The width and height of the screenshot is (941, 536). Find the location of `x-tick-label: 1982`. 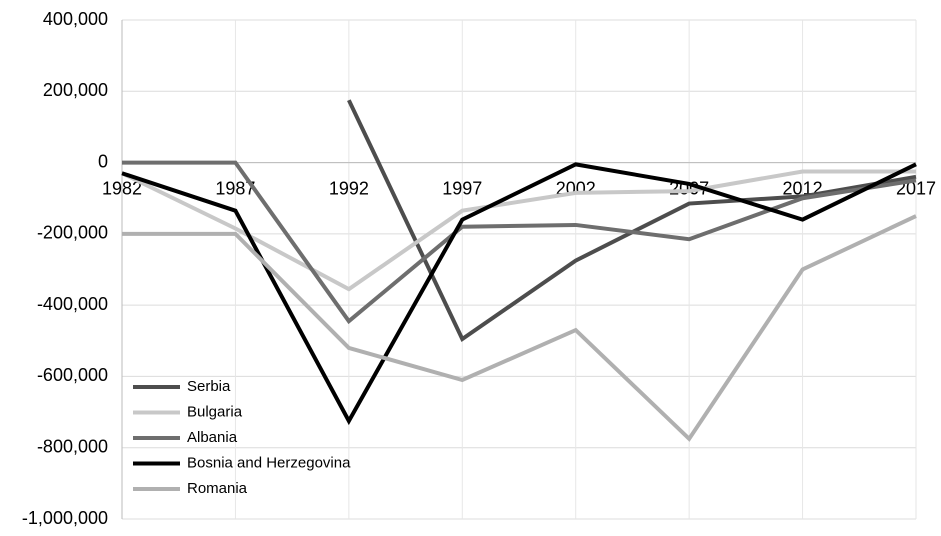

x-tick-label: 1982 is located at coordinates (122, 188).